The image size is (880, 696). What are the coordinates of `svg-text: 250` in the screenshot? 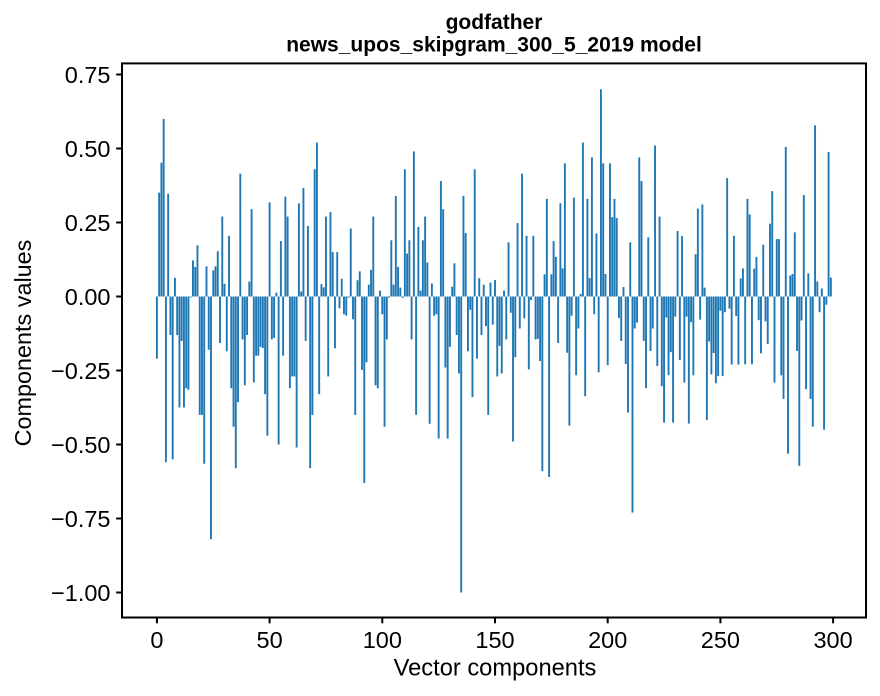 It's located at (720, 640).